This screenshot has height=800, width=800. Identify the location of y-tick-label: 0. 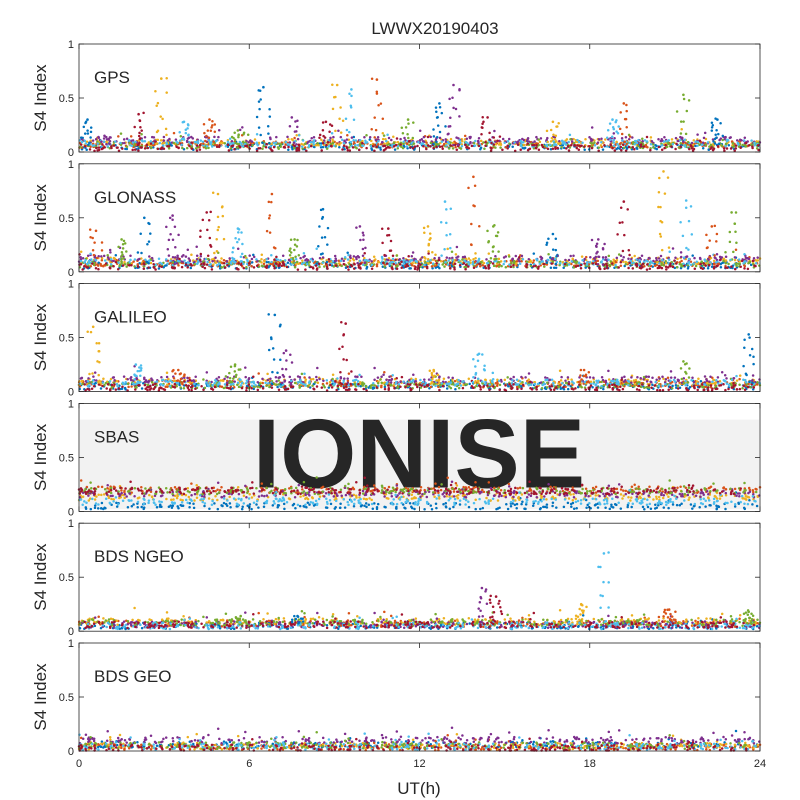
(71, 153).